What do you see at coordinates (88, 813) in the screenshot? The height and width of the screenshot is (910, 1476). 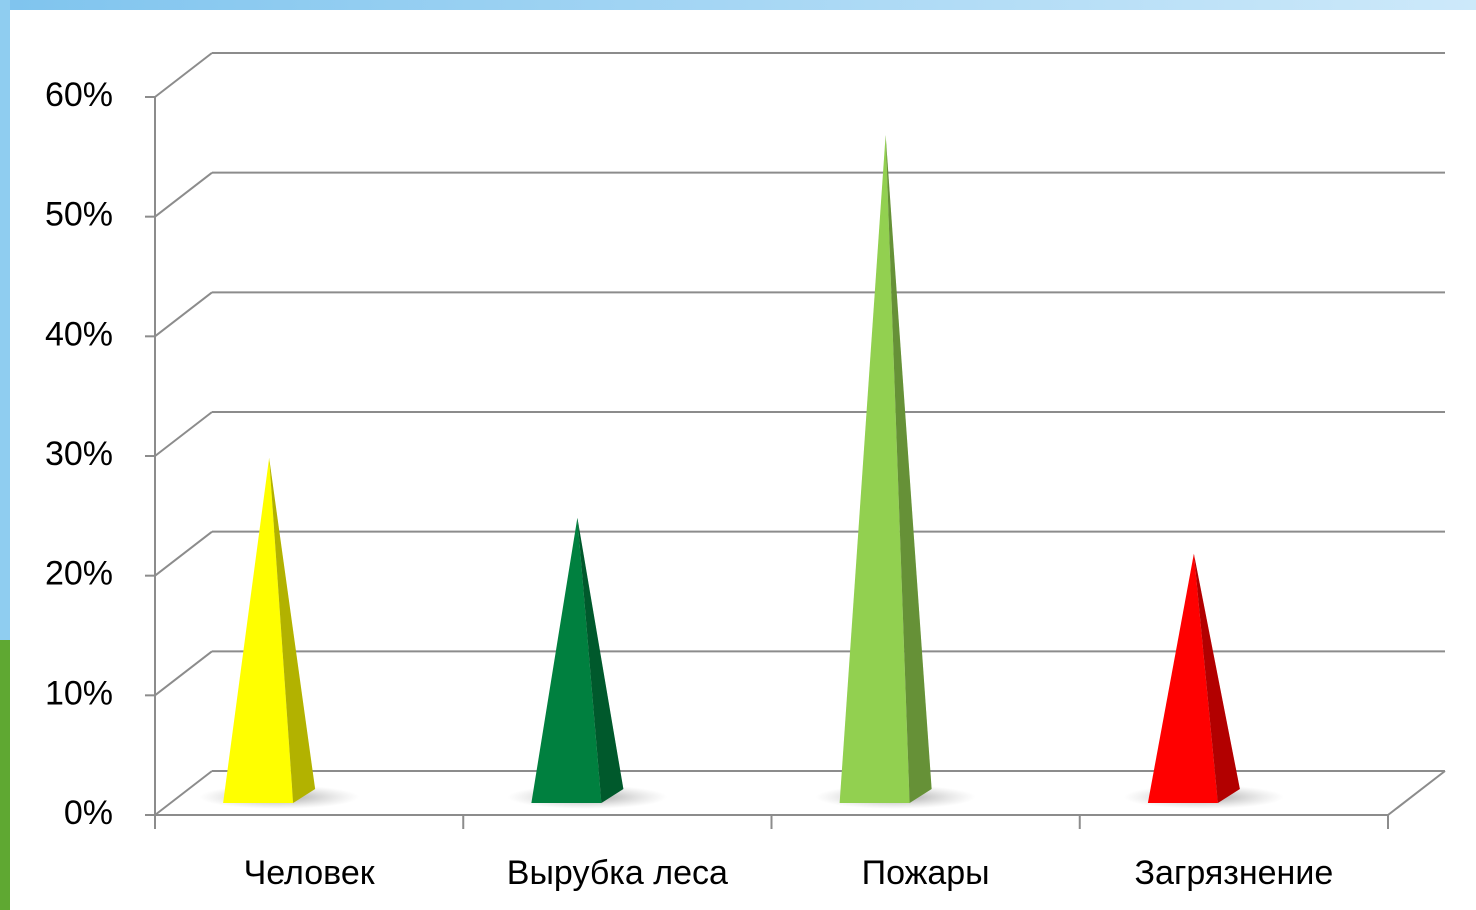 I see `y-tick-label: 0%` at bounding box center [88, 813].